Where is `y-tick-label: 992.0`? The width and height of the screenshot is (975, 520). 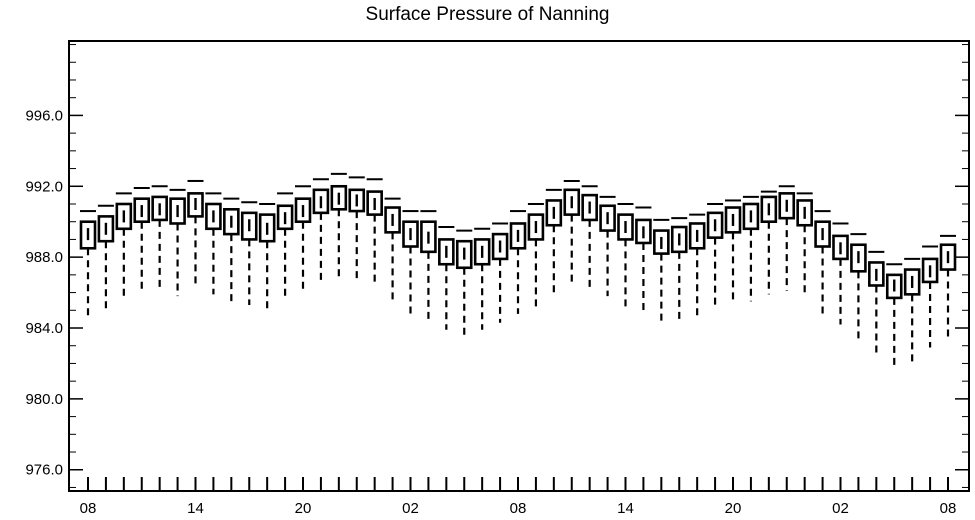
y-tick-label: 992.0 is located at coordinates (44, 186).